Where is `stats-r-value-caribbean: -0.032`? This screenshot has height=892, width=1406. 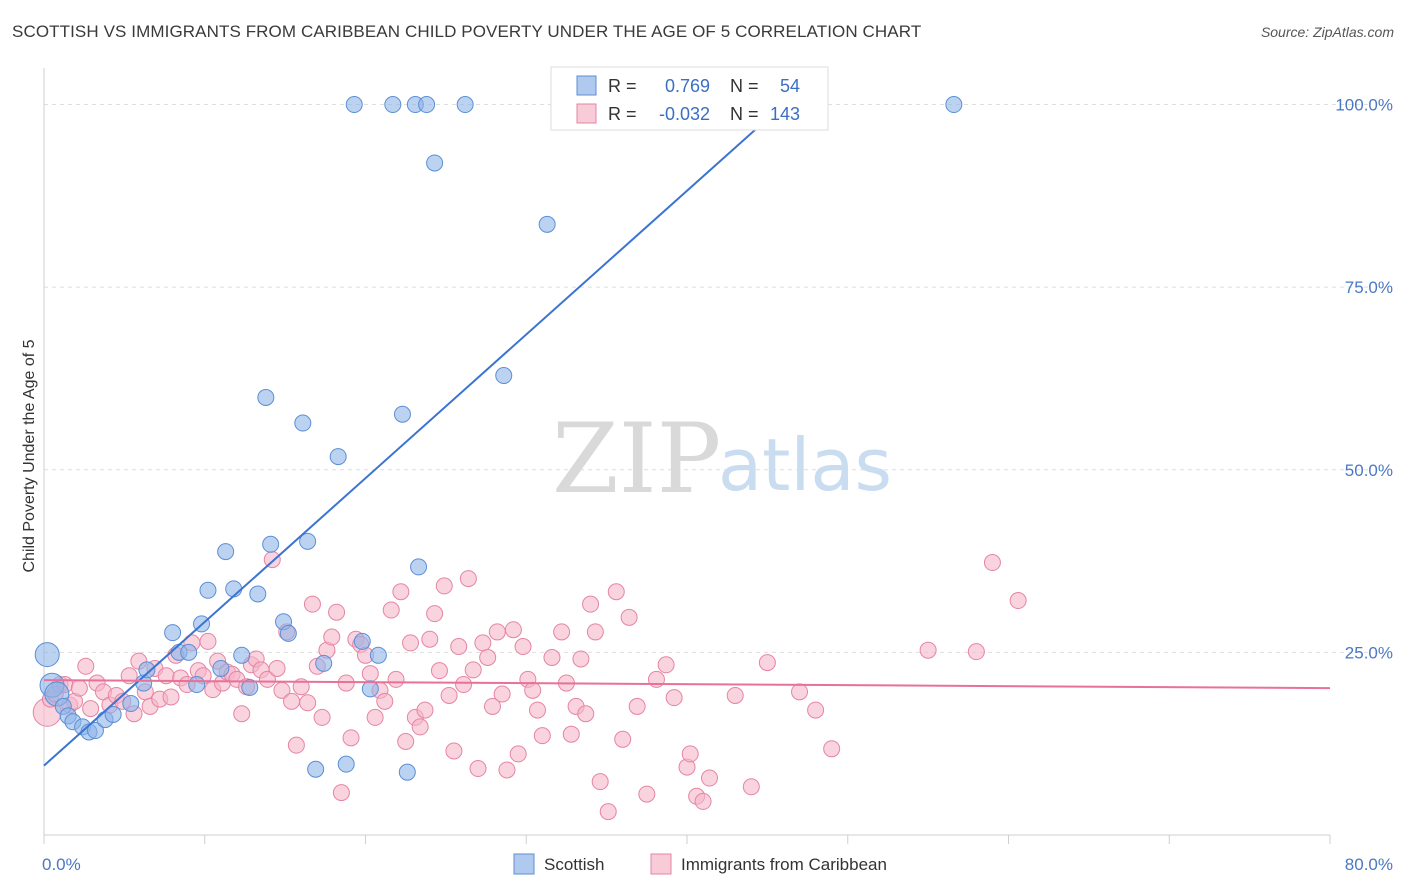
stats-r-value-caribbean: -0.032 is located at coordinates (684, 114).